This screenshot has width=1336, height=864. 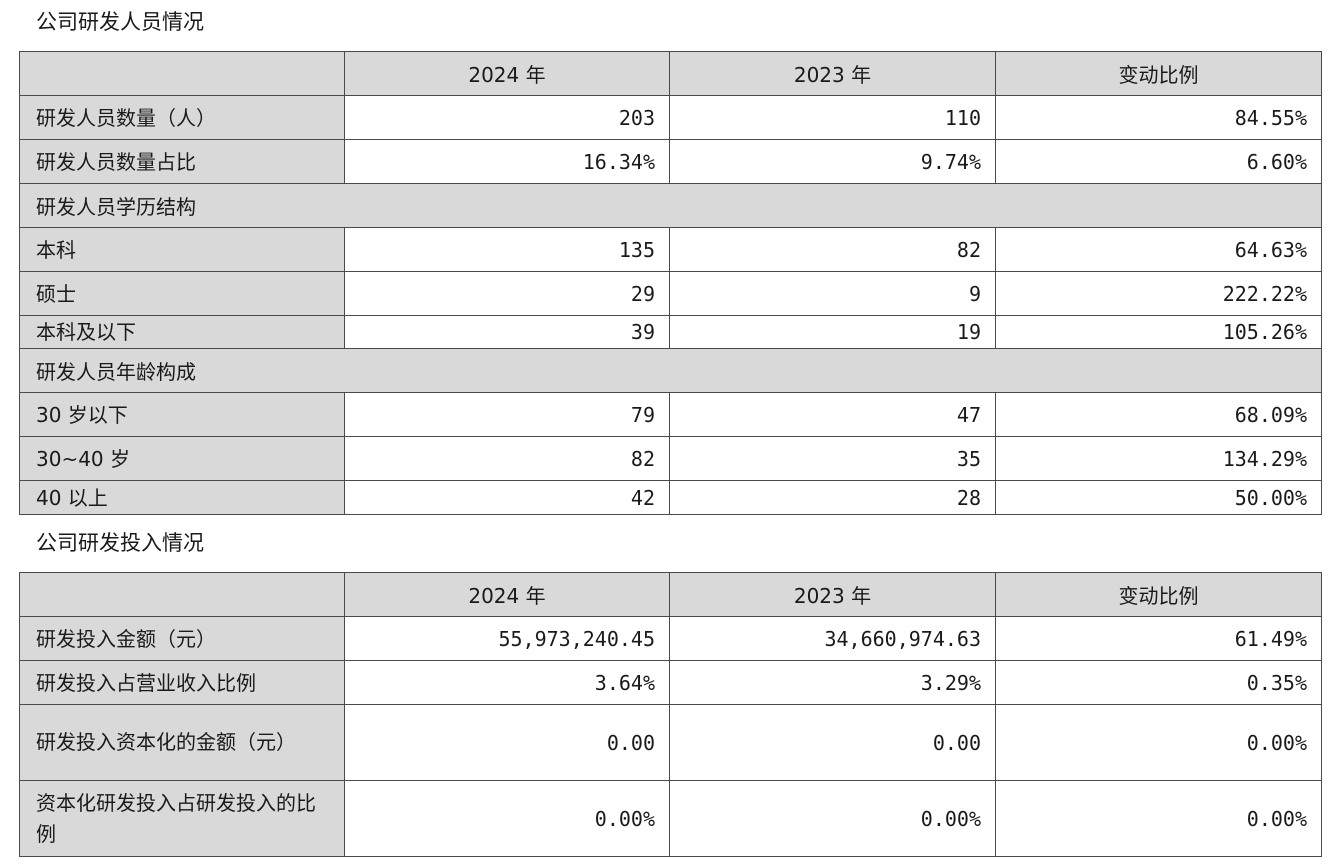 I want to click on table-row: 30 岁以下 79 47 68.09%, so click(x=670, y=414).